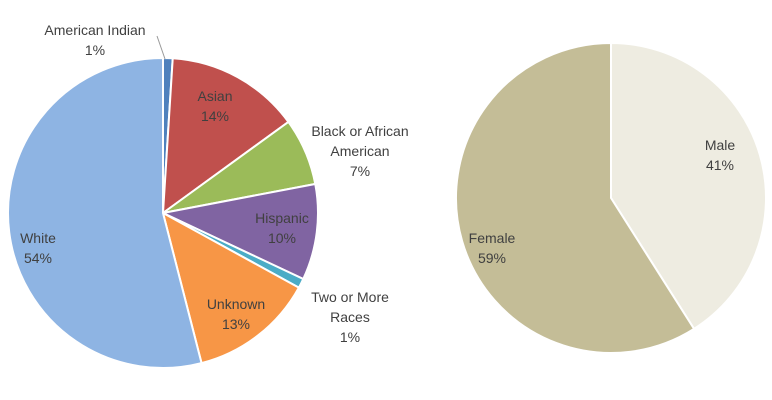  What do you see at coordinates (282, 228) in the screenshot?
I see `data-label: Hispanic 10%` at bounding box center [282, 228].